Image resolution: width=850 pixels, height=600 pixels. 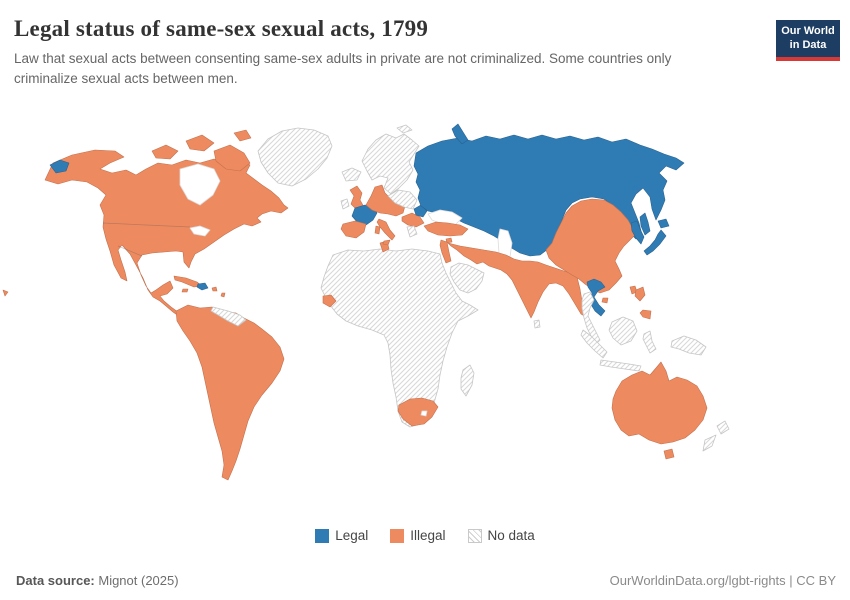 I want to click on region-borneo, so click(x=623, y=331).